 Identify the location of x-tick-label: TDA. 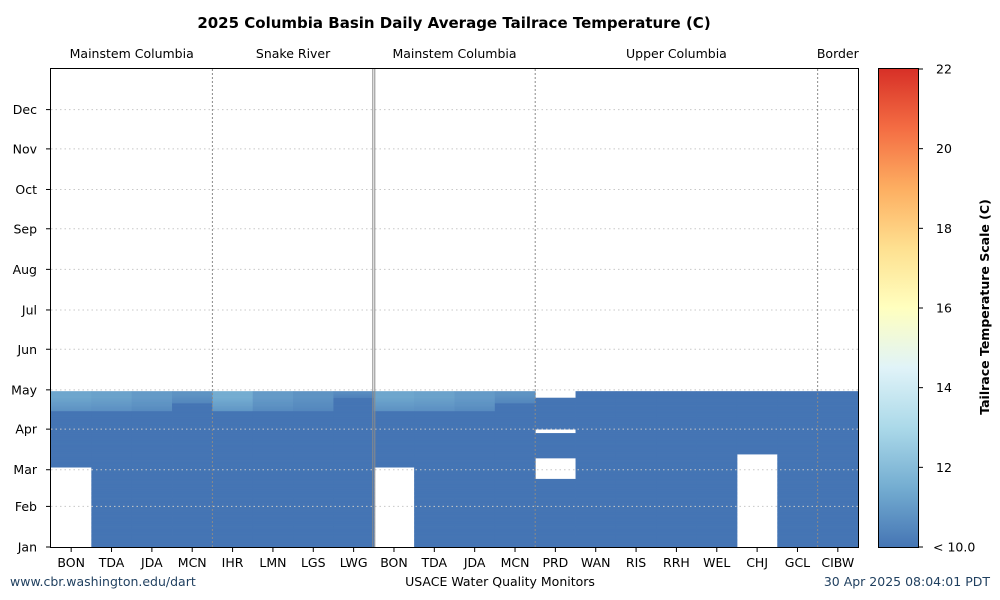
(111, 562).